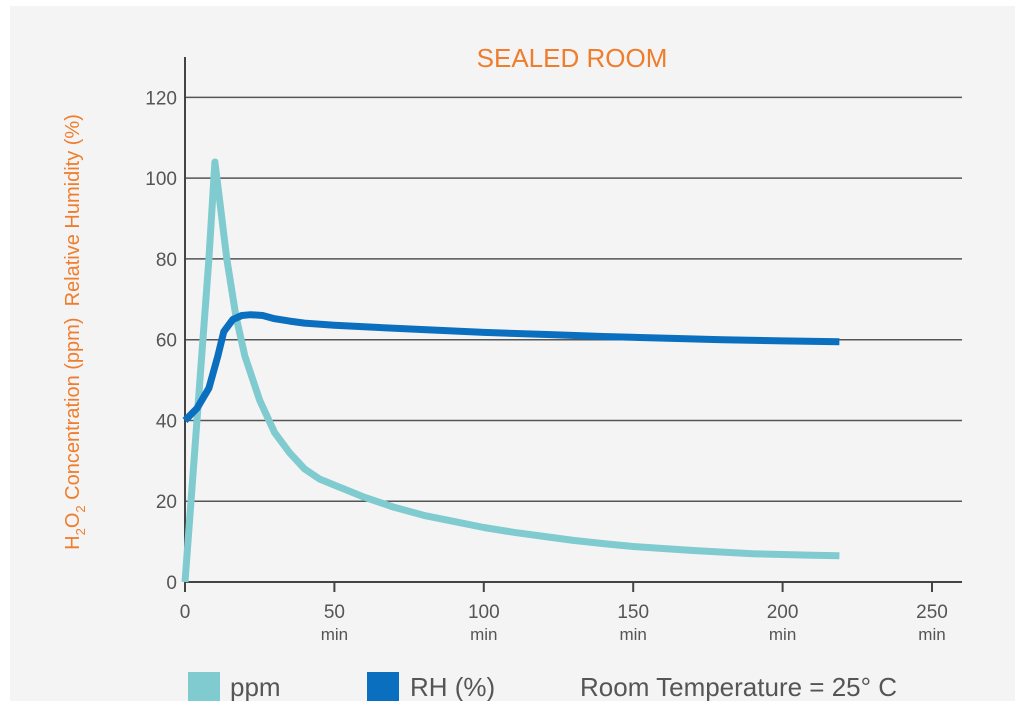  I want to click on chart-title: SEALED ROOM, so click(572, 58).